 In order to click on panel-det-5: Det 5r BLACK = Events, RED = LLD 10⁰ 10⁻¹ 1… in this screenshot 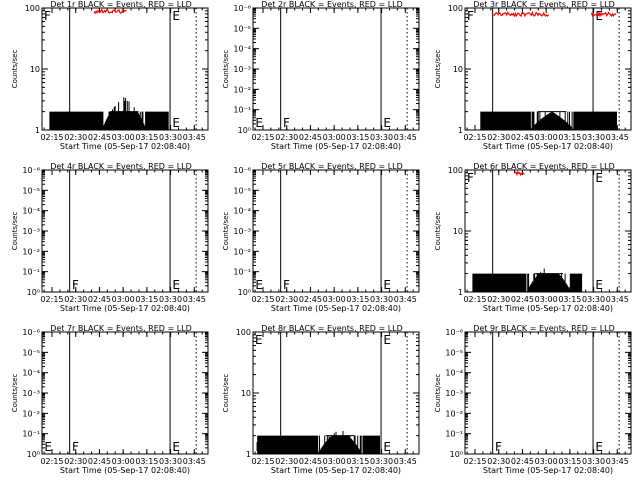, I will do `click(321, 237)`.